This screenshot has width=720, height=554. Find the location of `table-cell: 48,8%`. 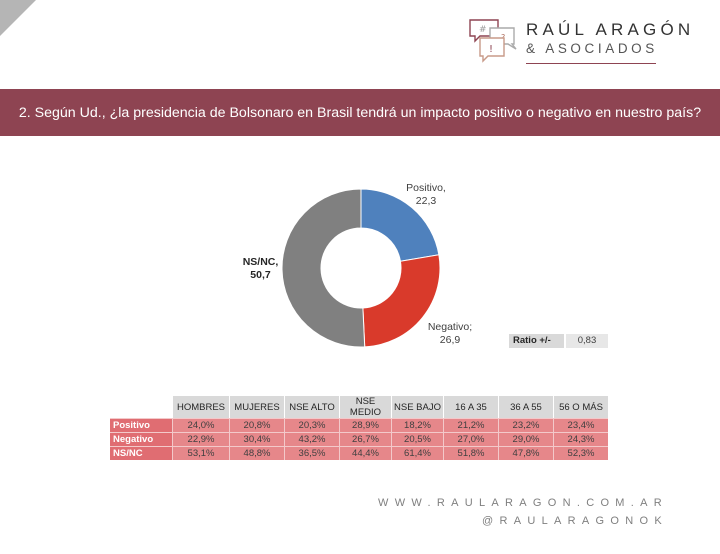

table-cell: 48,8% is located at coordinates (256, 453).